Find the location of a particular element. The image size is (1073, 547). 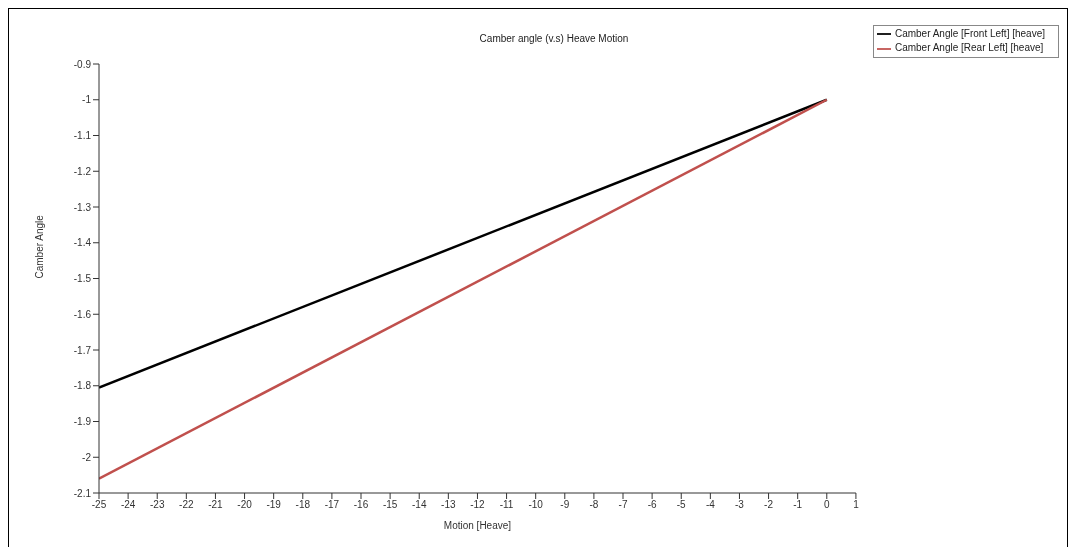

y-tick-label: -1.3 is located at coordinates (82, 207).